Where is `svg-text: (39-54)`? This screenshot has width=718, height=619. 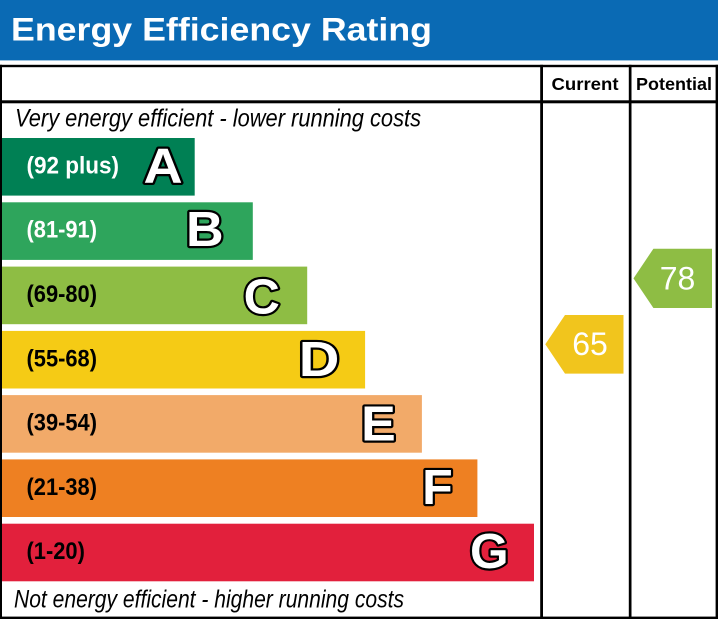
svg-text: (39-54) is located at coordinates (62, 423).